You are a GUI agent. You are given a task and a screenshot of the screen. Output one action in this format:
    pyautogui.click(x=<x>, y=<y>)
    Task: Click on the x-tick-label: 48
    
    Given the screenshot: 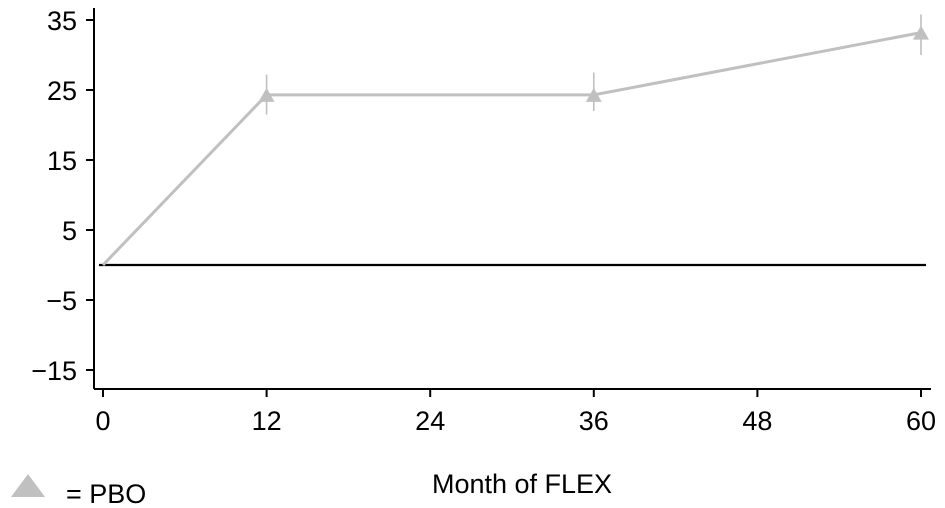 What is the action you would take?
    pyautogui.click(x=757, y=421)
    